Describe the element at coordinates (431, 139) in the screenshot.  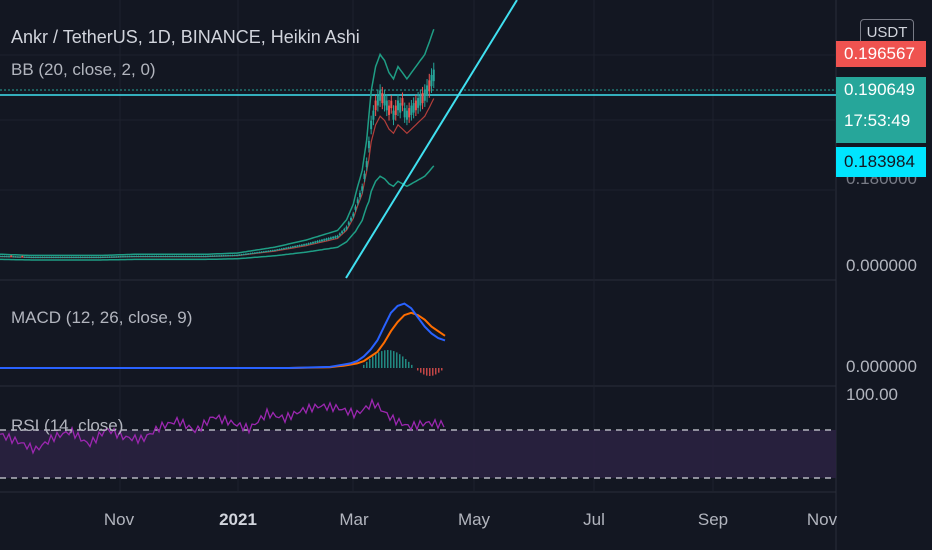
I see `trend-line` at that location.